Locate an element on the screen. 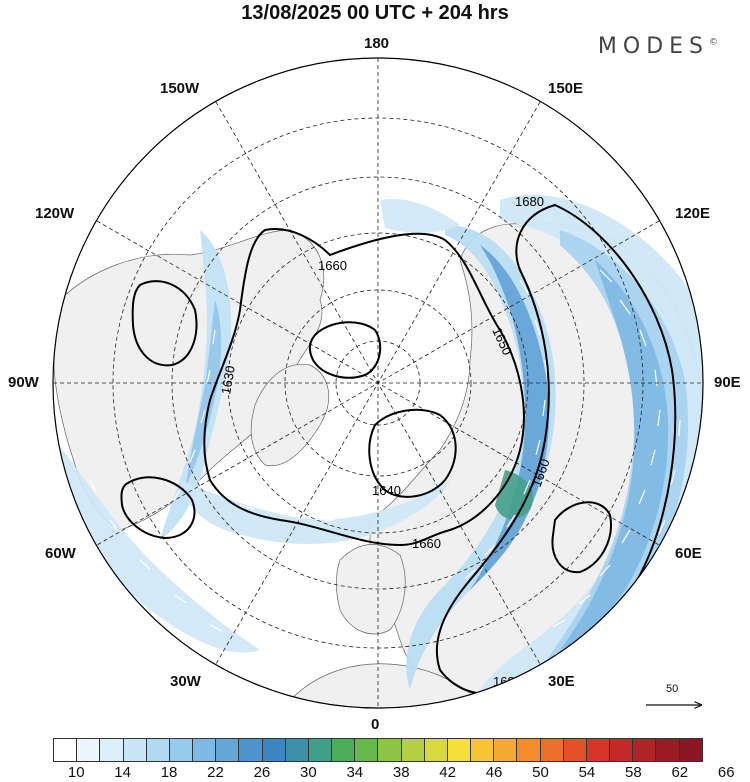 The height and width of the screenshot is (782, 750). colorbar-tick-label: 42 is located at coordinates (447, 772).